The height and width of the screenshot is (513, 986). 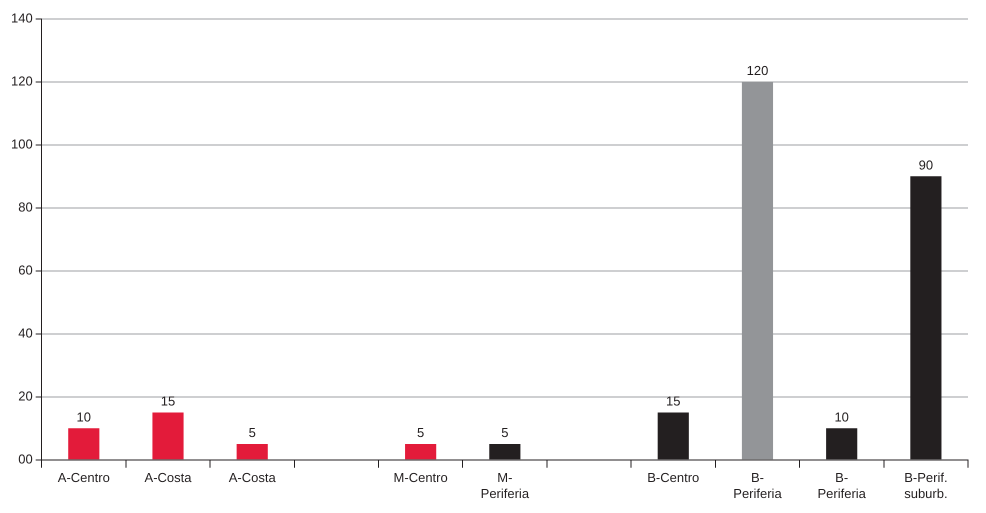 I want to click on x-tick-label: M-Centro, so click(x=421, y=478).